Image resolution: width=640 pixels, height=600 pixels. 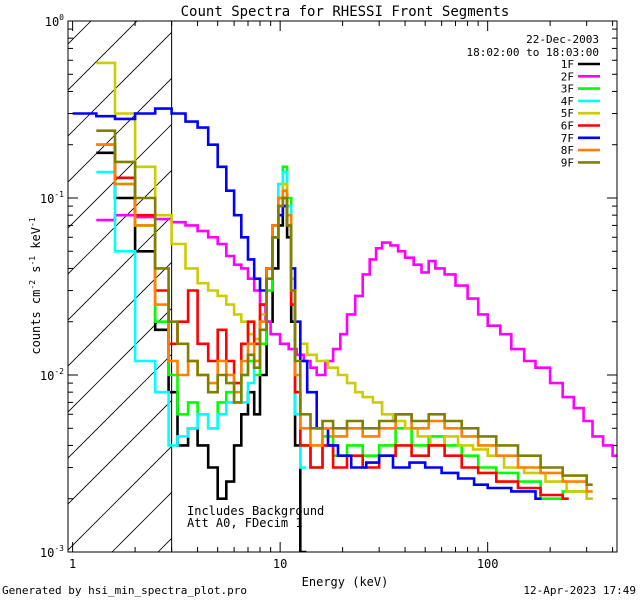 What do you see at coordinates (567, 89) in the screenshot?
I see `legend-label-3F: 3F` at bounding box center [567, 89].